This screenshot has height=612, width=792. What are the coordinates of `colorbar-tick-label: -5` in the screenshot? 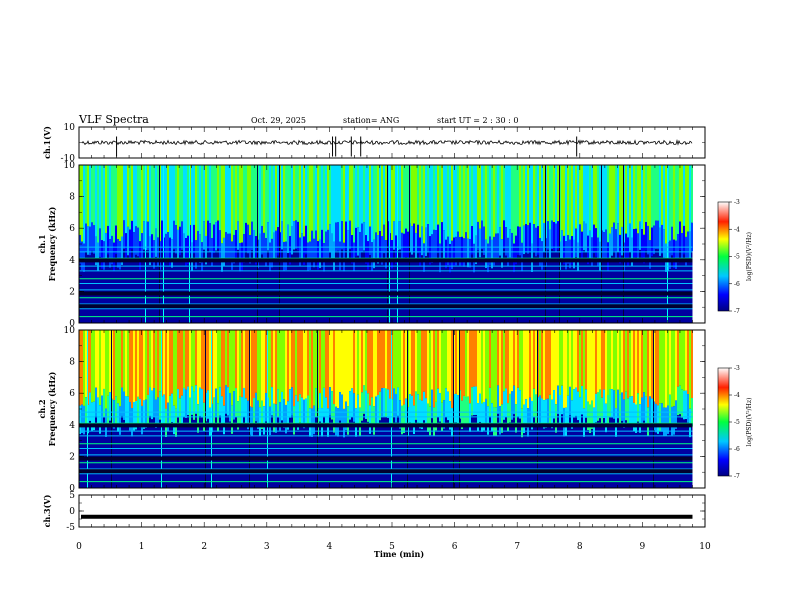 It's located at (737, 257).